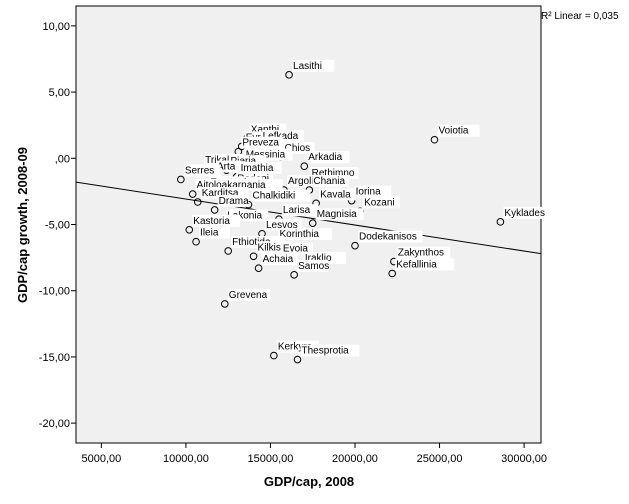  I want to click on point-label: Drama, so click(234, 201).